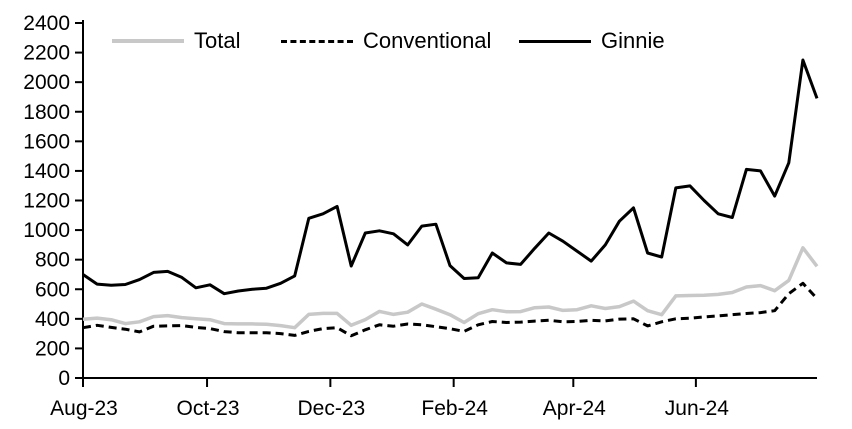 This screenshot has width=852, height=429. I want to click on y-tick-label: 1800, so click(46, 112).